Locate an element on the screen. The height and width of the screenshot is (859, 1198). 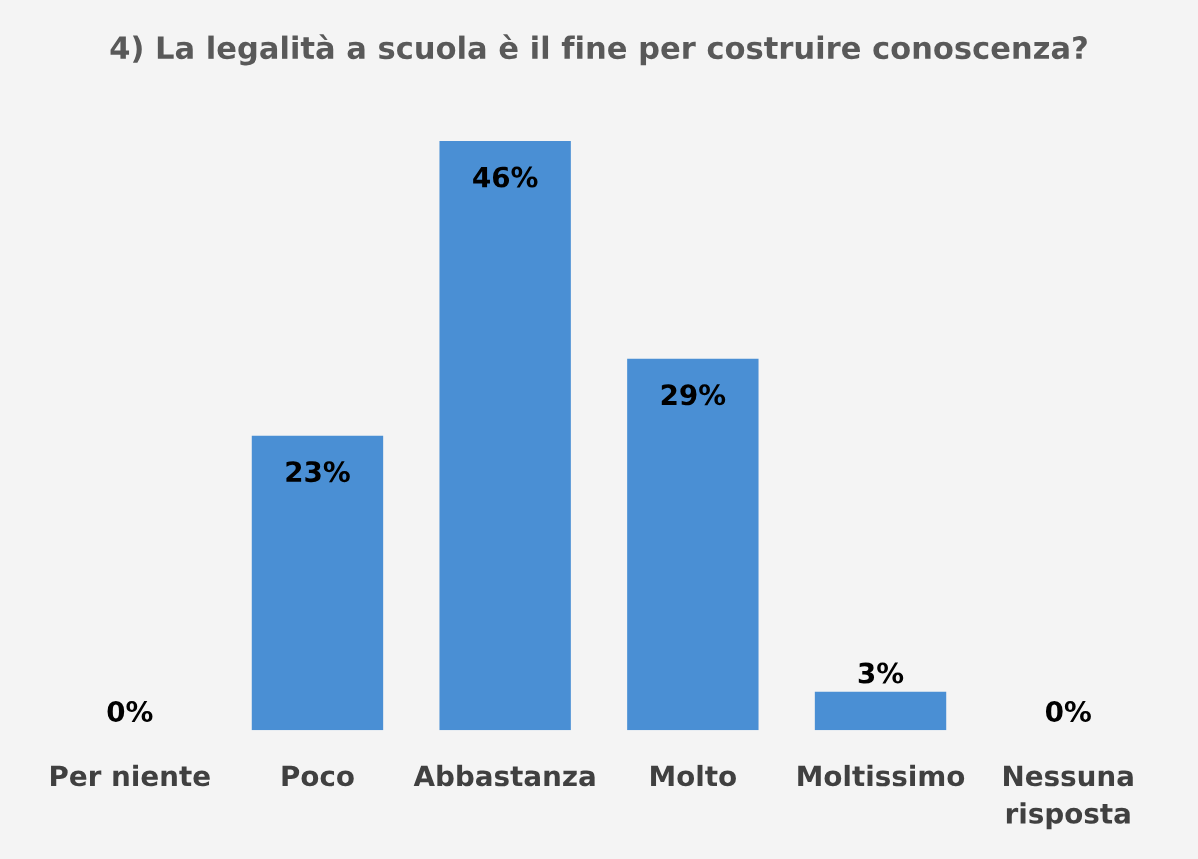
x-tick-label: Poco is located at coordinates (318, 776).